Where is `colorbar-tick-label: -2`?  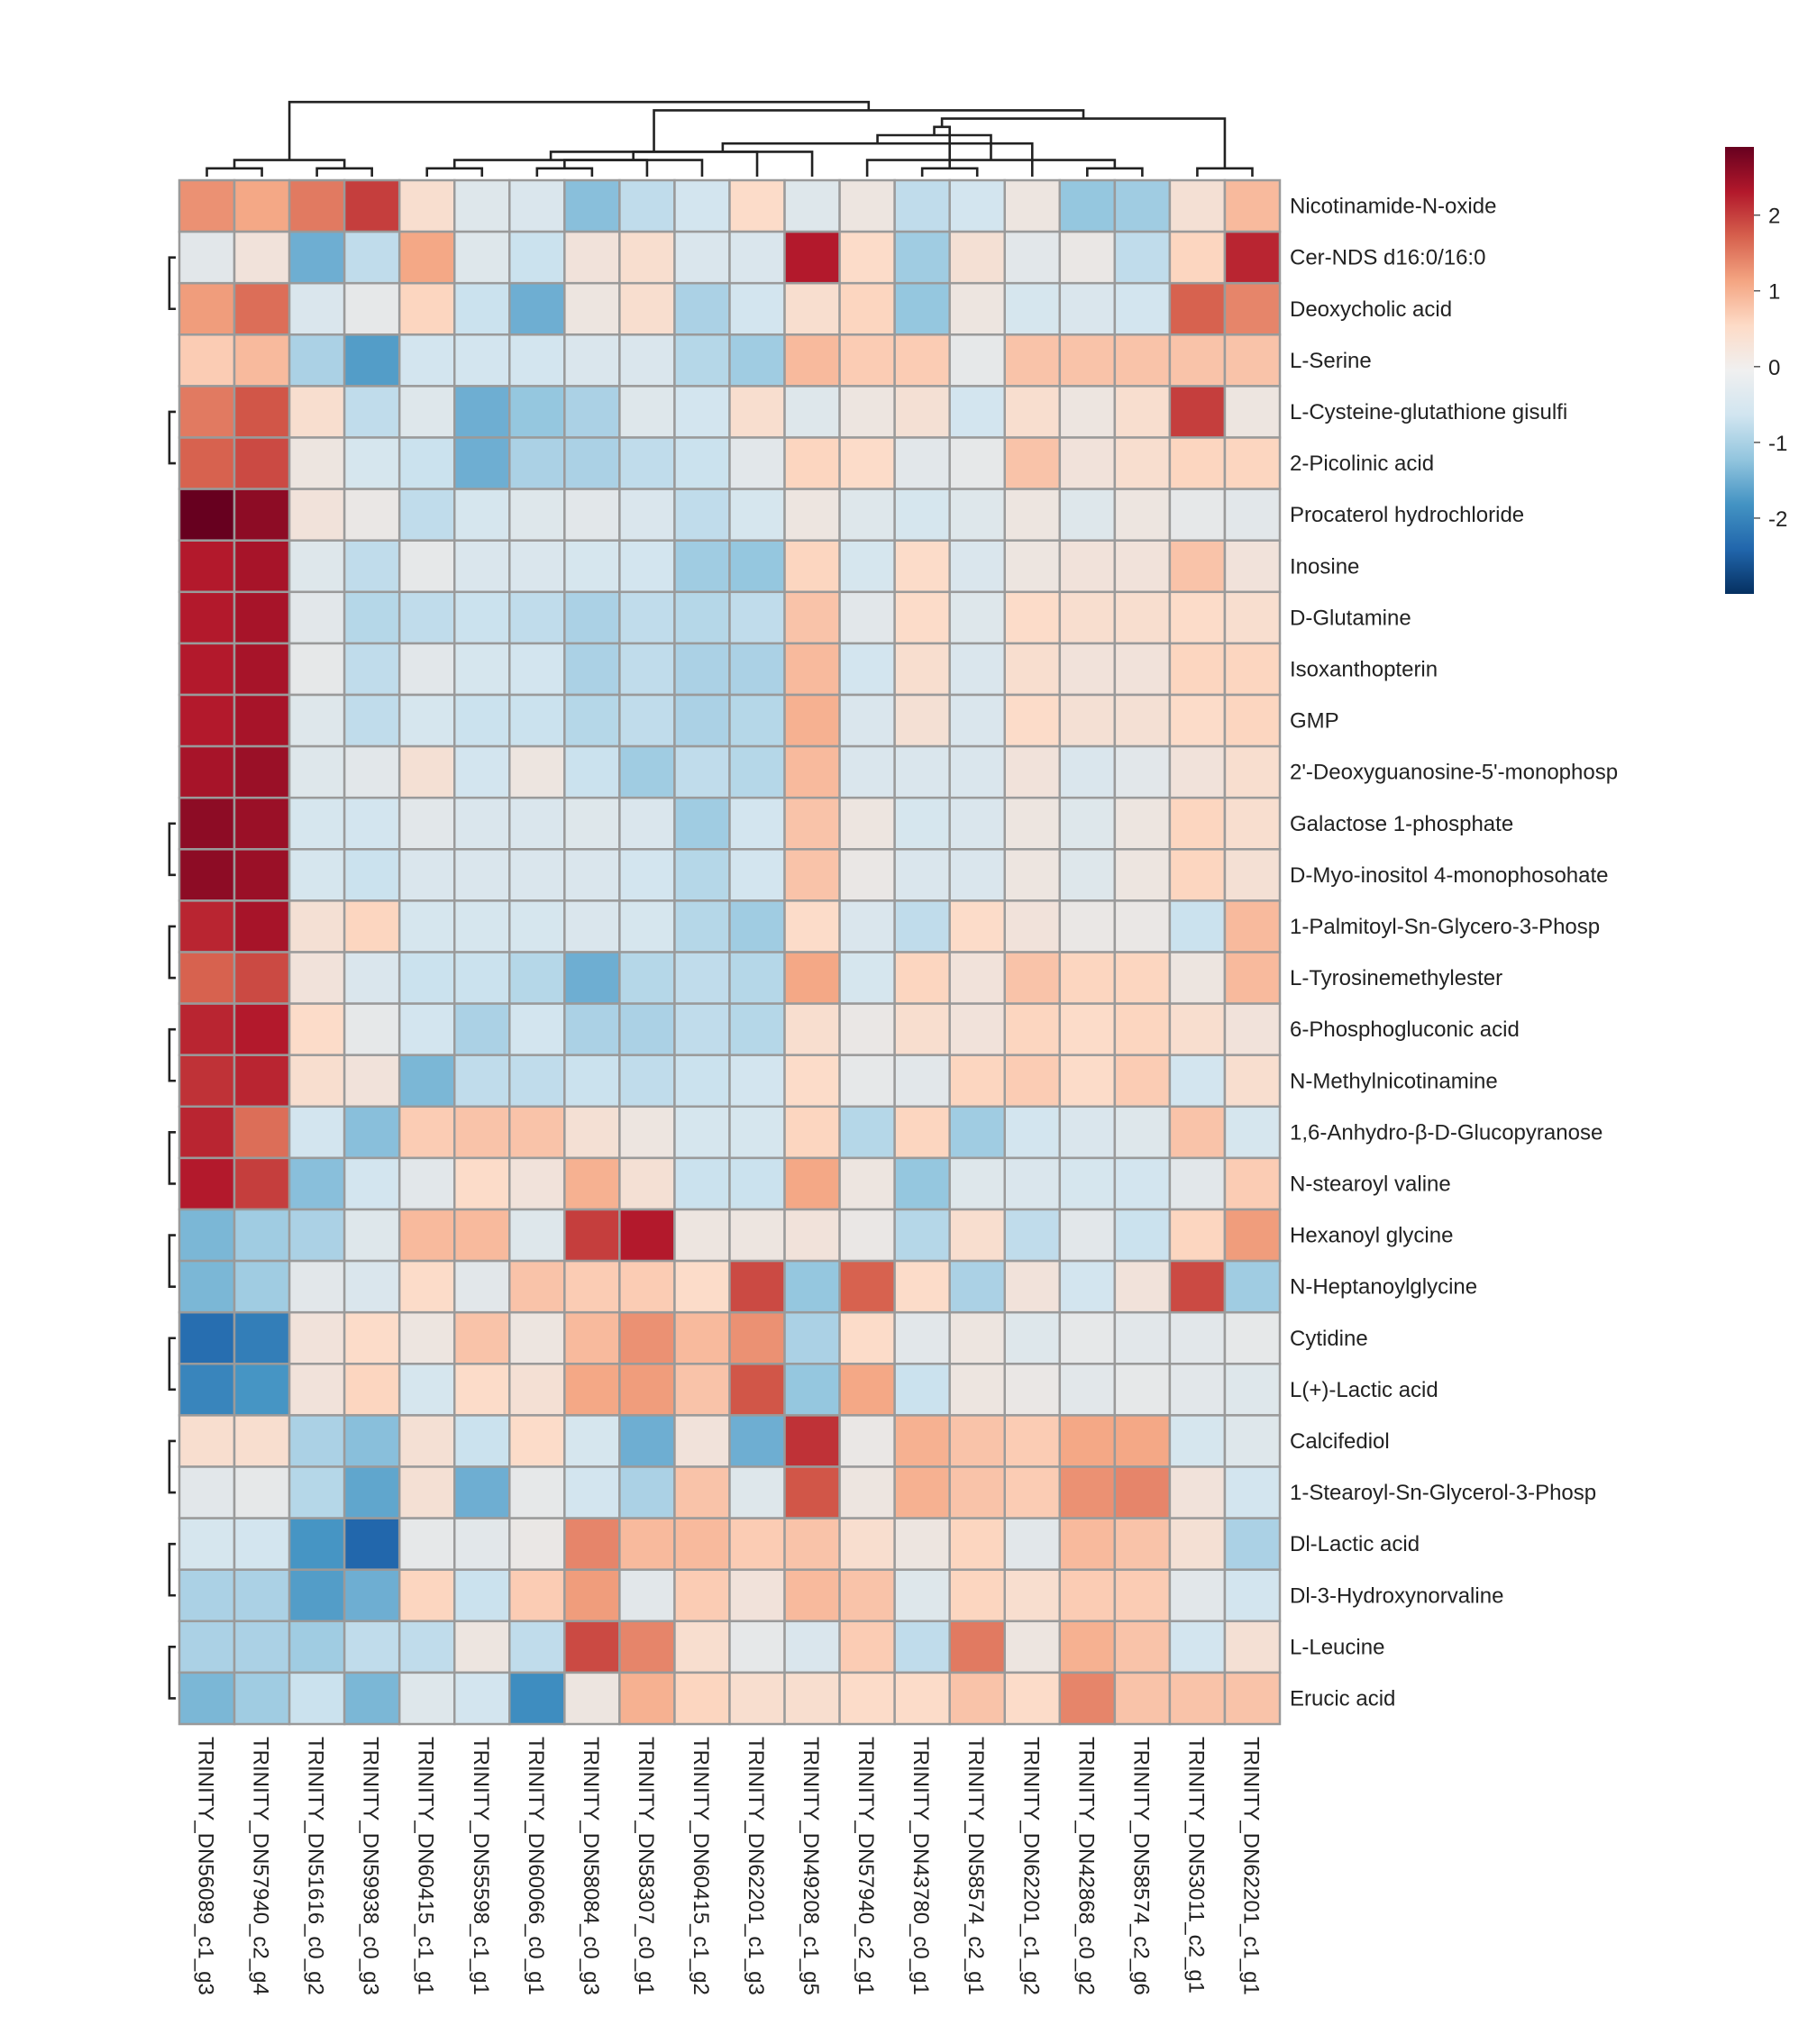
colorbar-tick-label: -2 is located at coordinates (1777, 519).